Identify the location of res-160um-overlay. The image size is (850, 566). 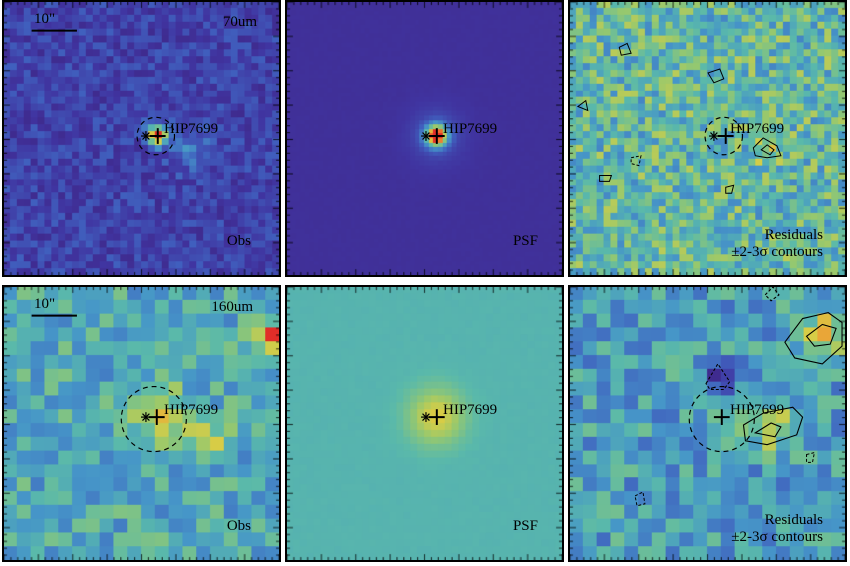
(738, 397).